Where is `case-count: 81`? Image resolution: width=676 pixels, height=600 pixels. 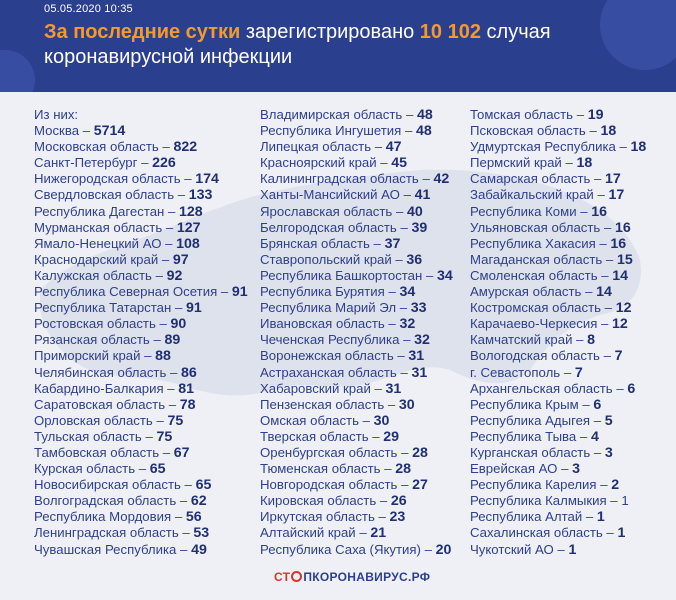
case-count: 81 is located at coordinates (186, 388).